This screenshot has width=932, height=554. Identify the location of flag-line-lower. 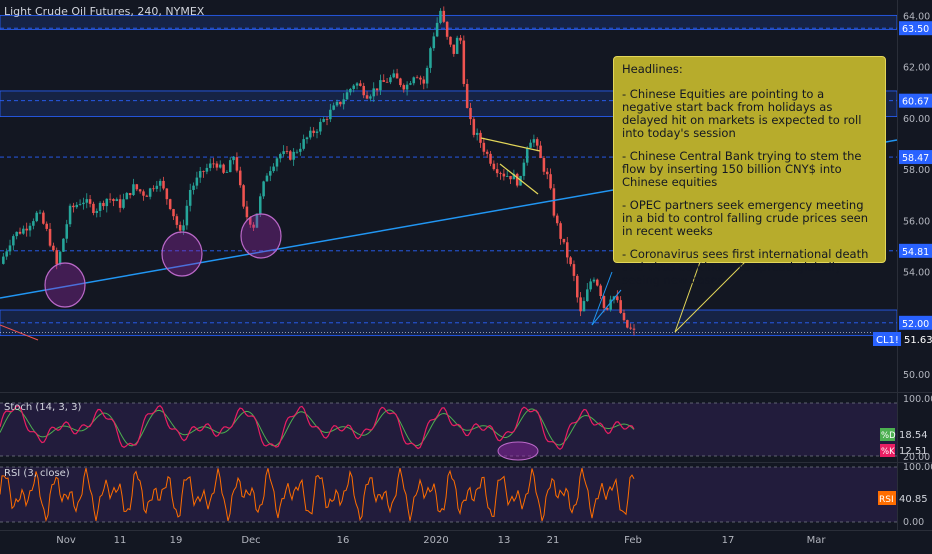
(519, 179).